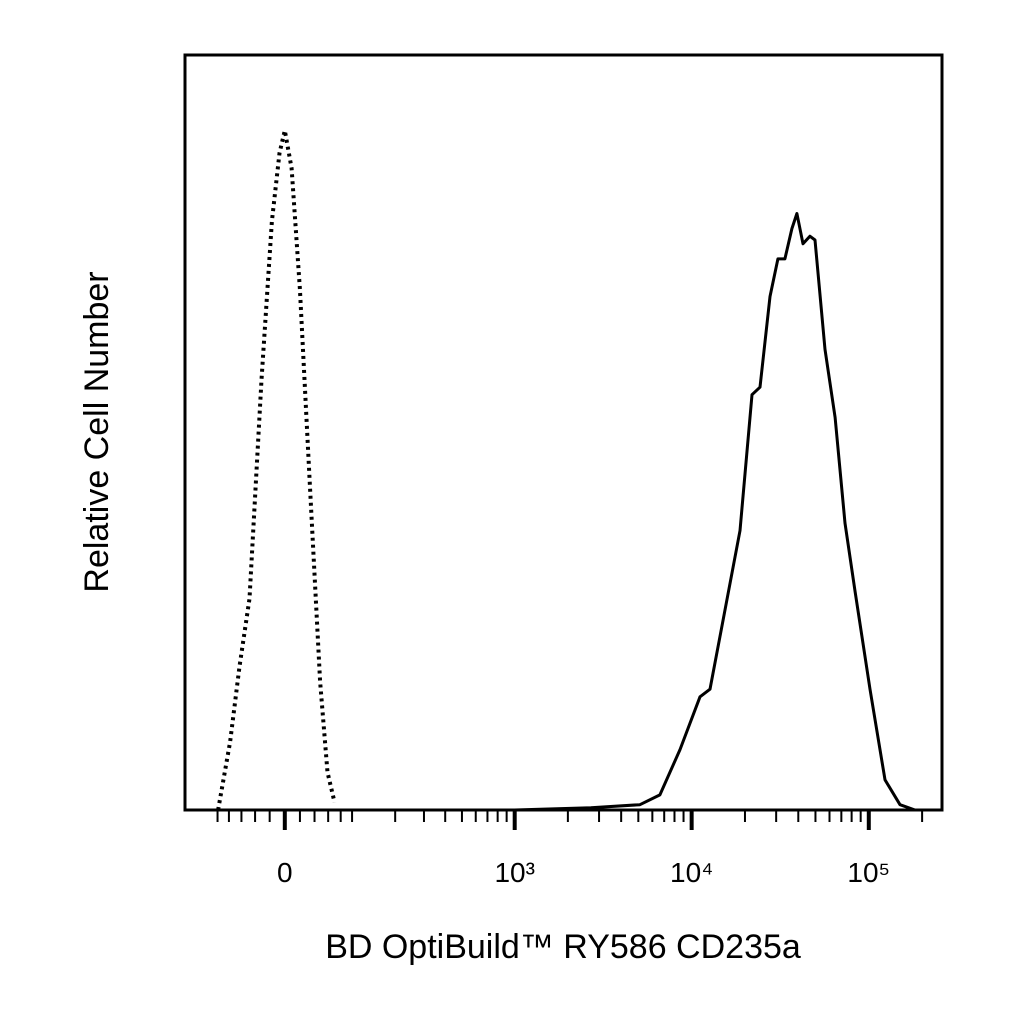 This screenshot has height=1024, width=1024. What do you see at coordinates (285, 872) in the screenshot?
I see `x-tick-label: 0` at bounding box center [285, 872].